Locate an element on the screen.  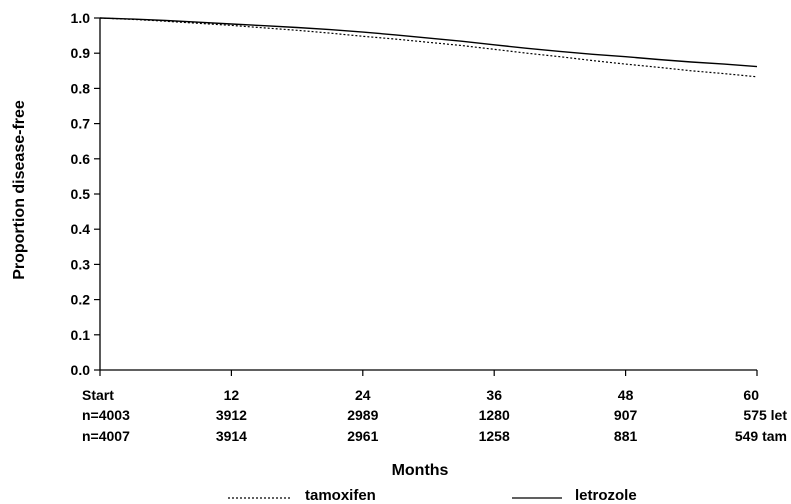
x-tick-label: Start is located at coordinates (98, 395).